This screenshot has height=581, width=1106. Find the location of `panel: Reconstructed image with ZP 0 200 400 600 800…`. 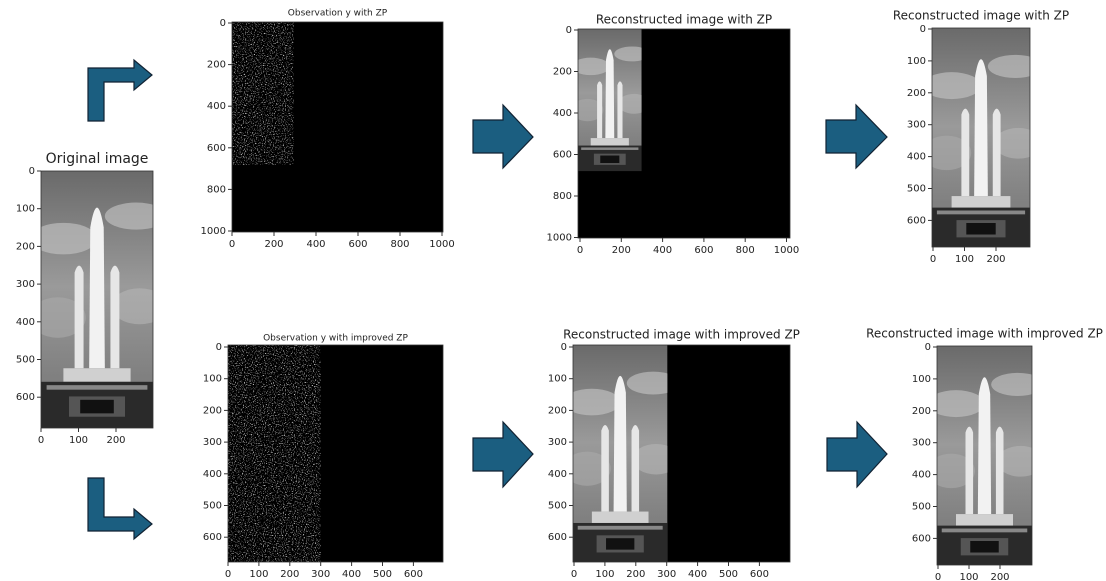

panel: Reconstructed image with ZP 0 200 400 600 800… is located at coordinates (673, 135).